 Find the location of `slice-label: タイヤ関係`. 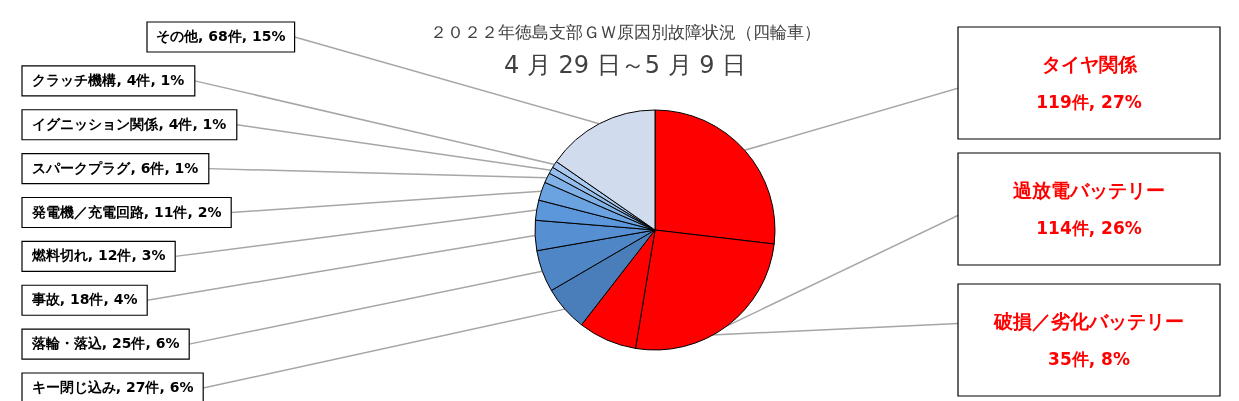

slice-label: タイヤ関係 is located at coordinates (1089, 64).